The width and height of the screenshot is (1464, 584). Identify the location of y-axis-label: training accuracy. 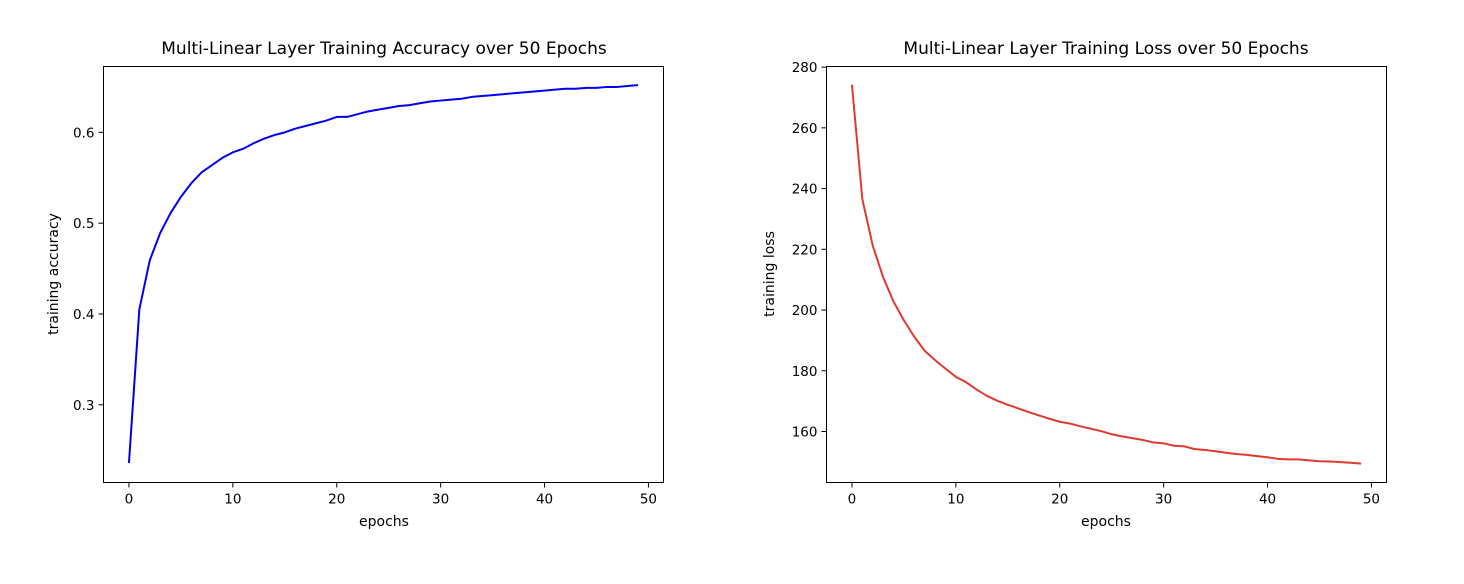
(54, 274).